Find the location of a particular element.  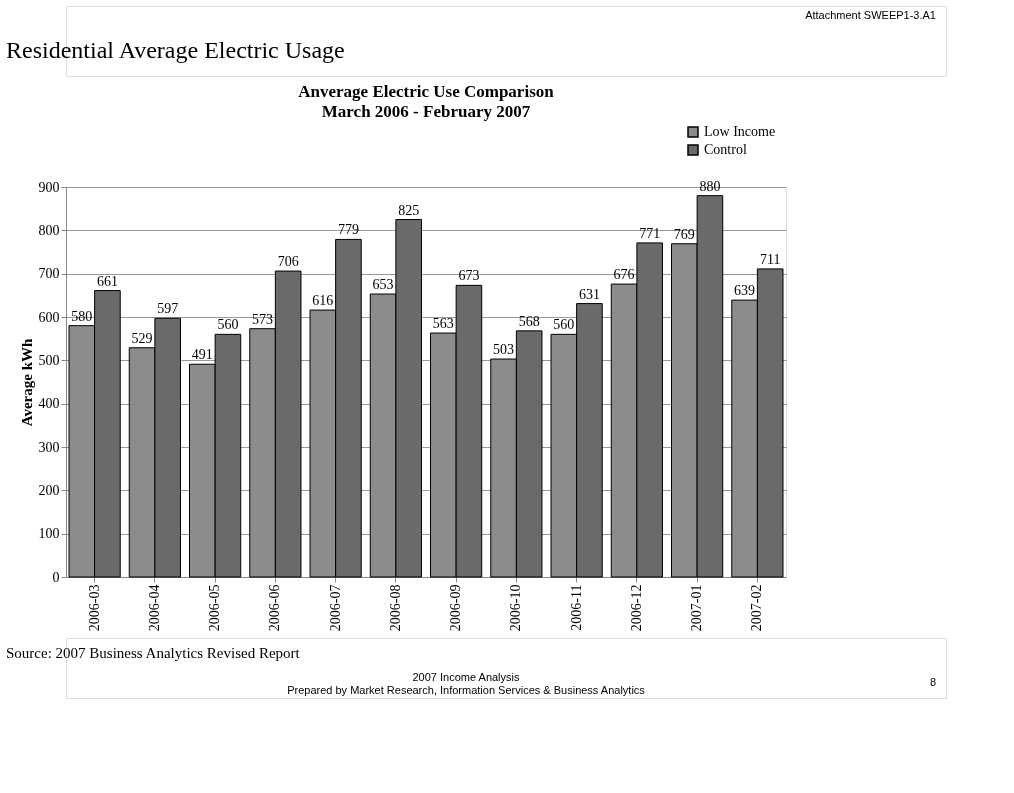

y-tick-label: 400 is located at coordinates (49, 404).